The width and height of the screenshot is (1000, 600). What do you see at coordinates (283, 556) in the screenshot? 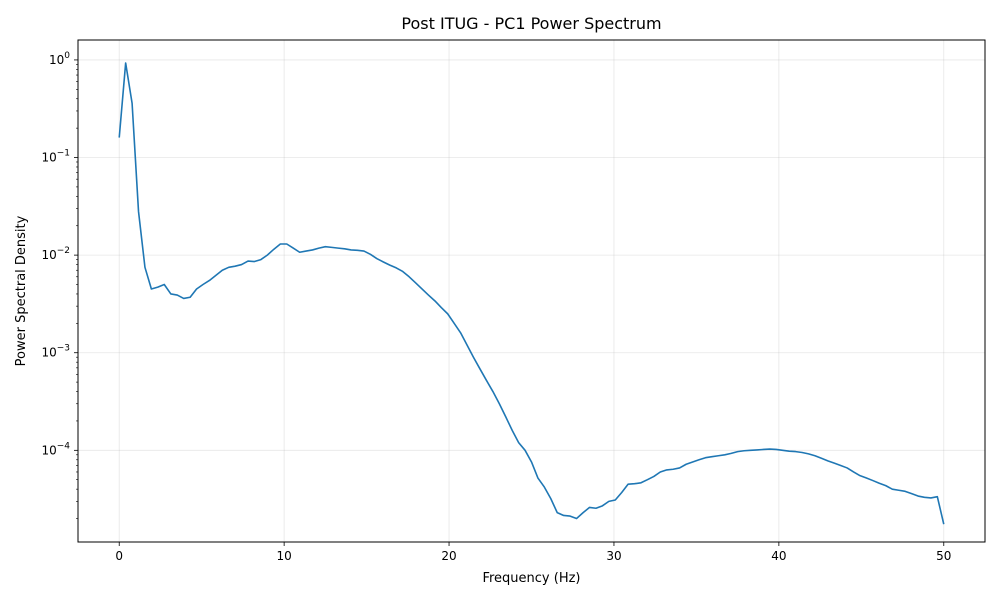
I see `x-tick-label: 10` at bounding box center [283, 556].